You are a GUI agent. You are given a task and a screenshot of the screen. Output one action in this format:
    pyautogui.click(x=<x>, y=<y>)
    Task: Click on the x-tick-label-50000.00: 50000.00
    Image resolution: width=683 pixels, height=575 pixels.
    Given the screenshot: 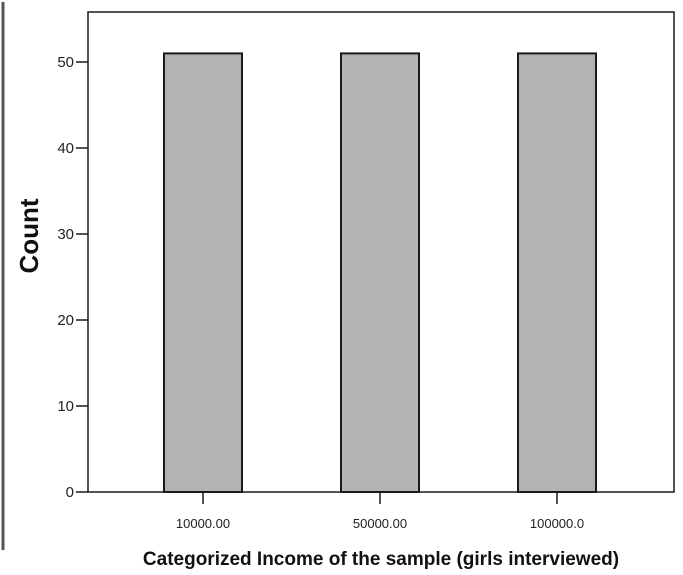 What is the action you would take?
    pyautogui.click(x=380, y=523)
    